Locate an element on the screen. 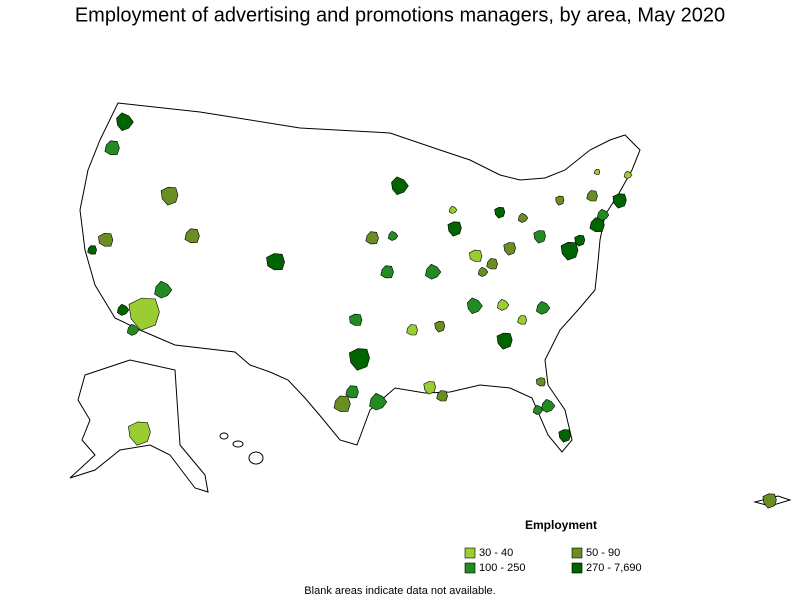  footnote: Blank areas indicate data not available. is located at coordinates (399, 591).